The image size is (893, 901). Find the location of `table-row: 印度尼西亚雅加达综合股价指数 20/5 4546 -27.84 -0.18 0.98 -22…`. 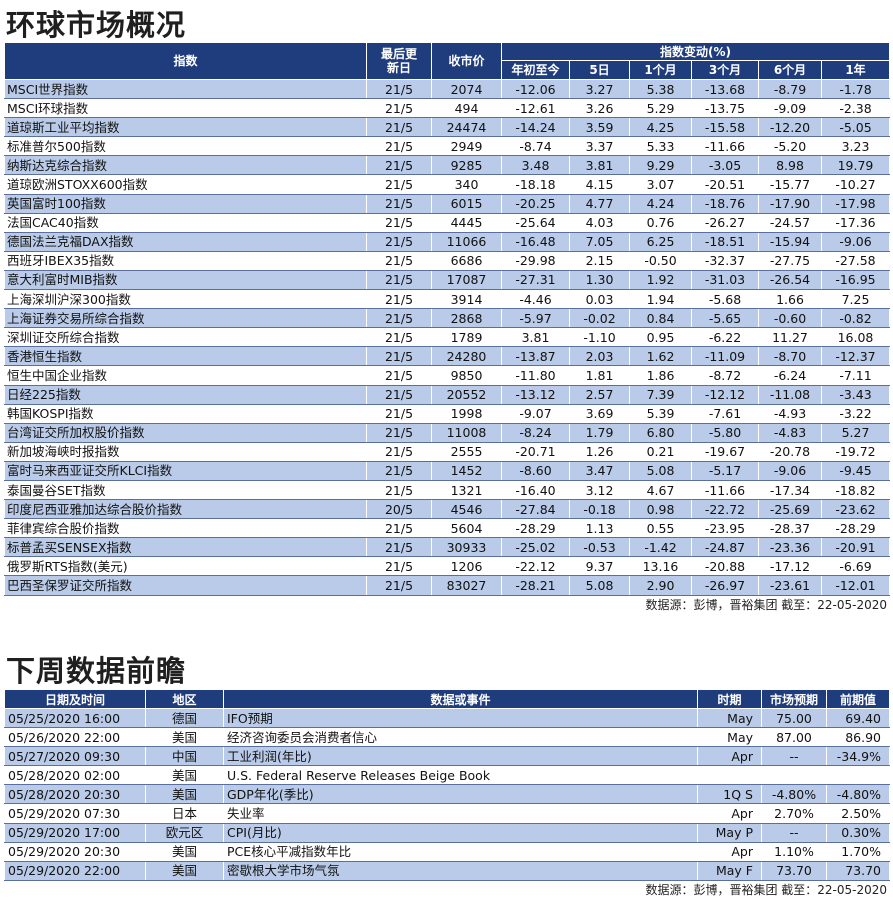

table-row: 印度尼西亚雅加达综合股价指数 20/5 4546 -27.84 -0.18 0.98 -22… is located at coordinates (447, 509).